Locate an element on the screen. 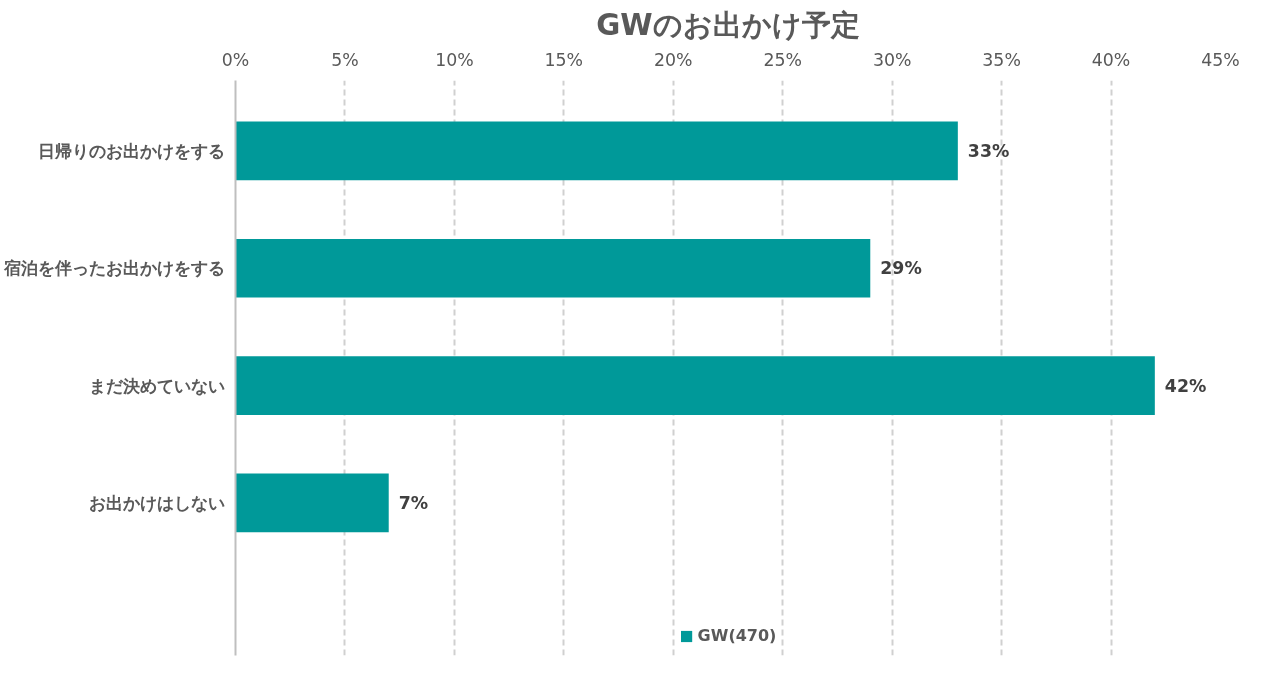 Image resolution: width=1279 pixels, height=678 pixels. x-tick-label: 5% is located at coordinates (345, 59).